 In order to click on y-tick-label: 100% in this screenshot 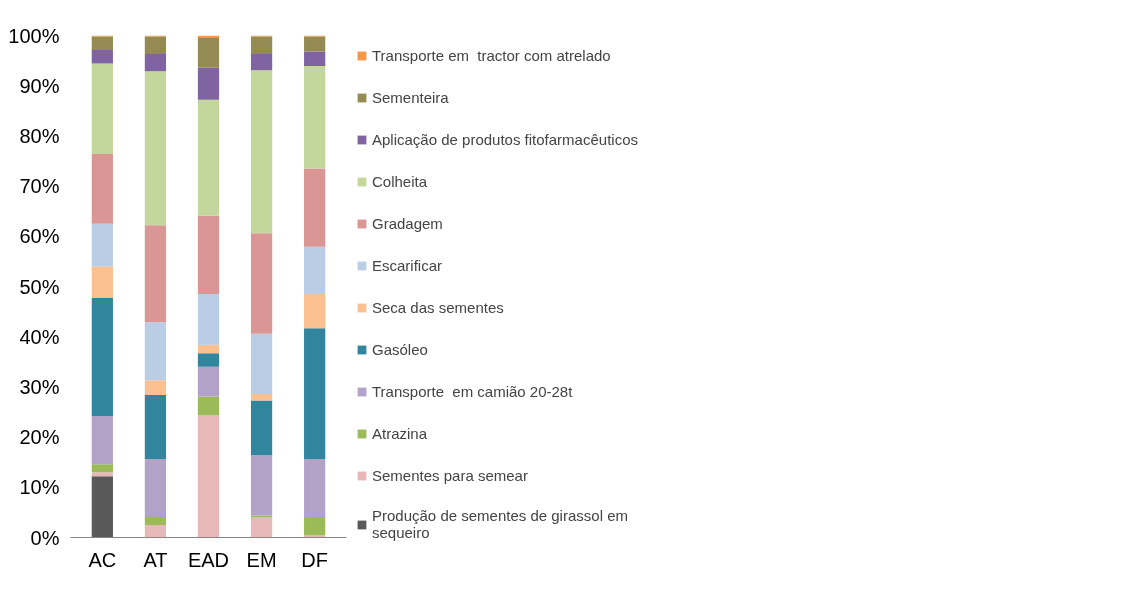, I will do `click(34, 35)`.